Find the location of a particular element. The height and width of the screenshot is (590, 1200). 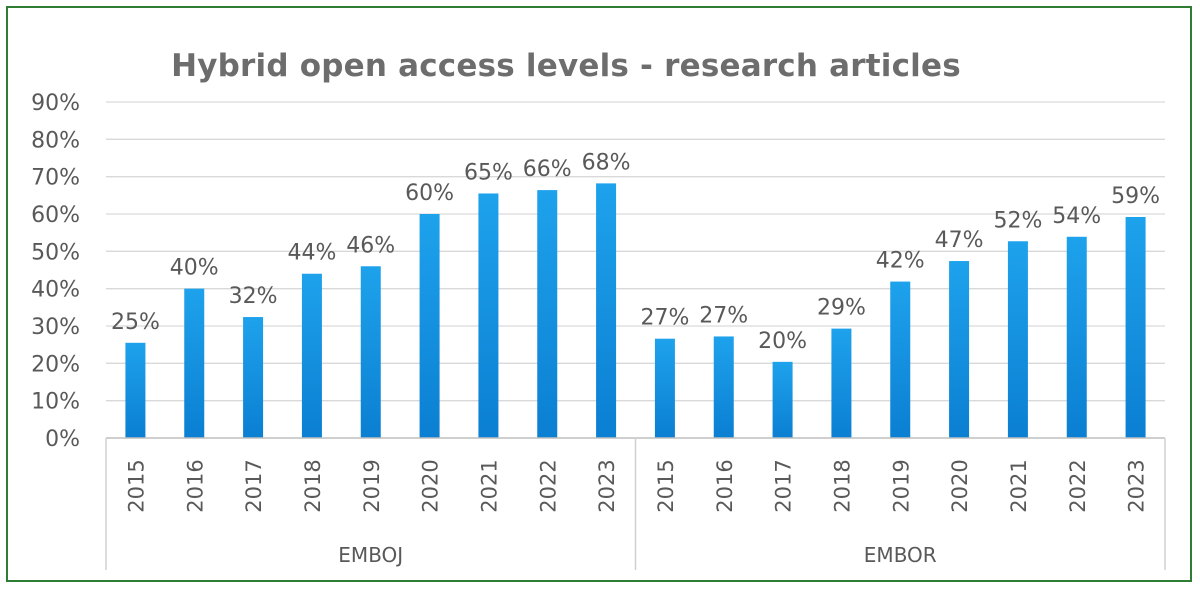

y-tick-label: 40% is located at coordinates (55, 290).